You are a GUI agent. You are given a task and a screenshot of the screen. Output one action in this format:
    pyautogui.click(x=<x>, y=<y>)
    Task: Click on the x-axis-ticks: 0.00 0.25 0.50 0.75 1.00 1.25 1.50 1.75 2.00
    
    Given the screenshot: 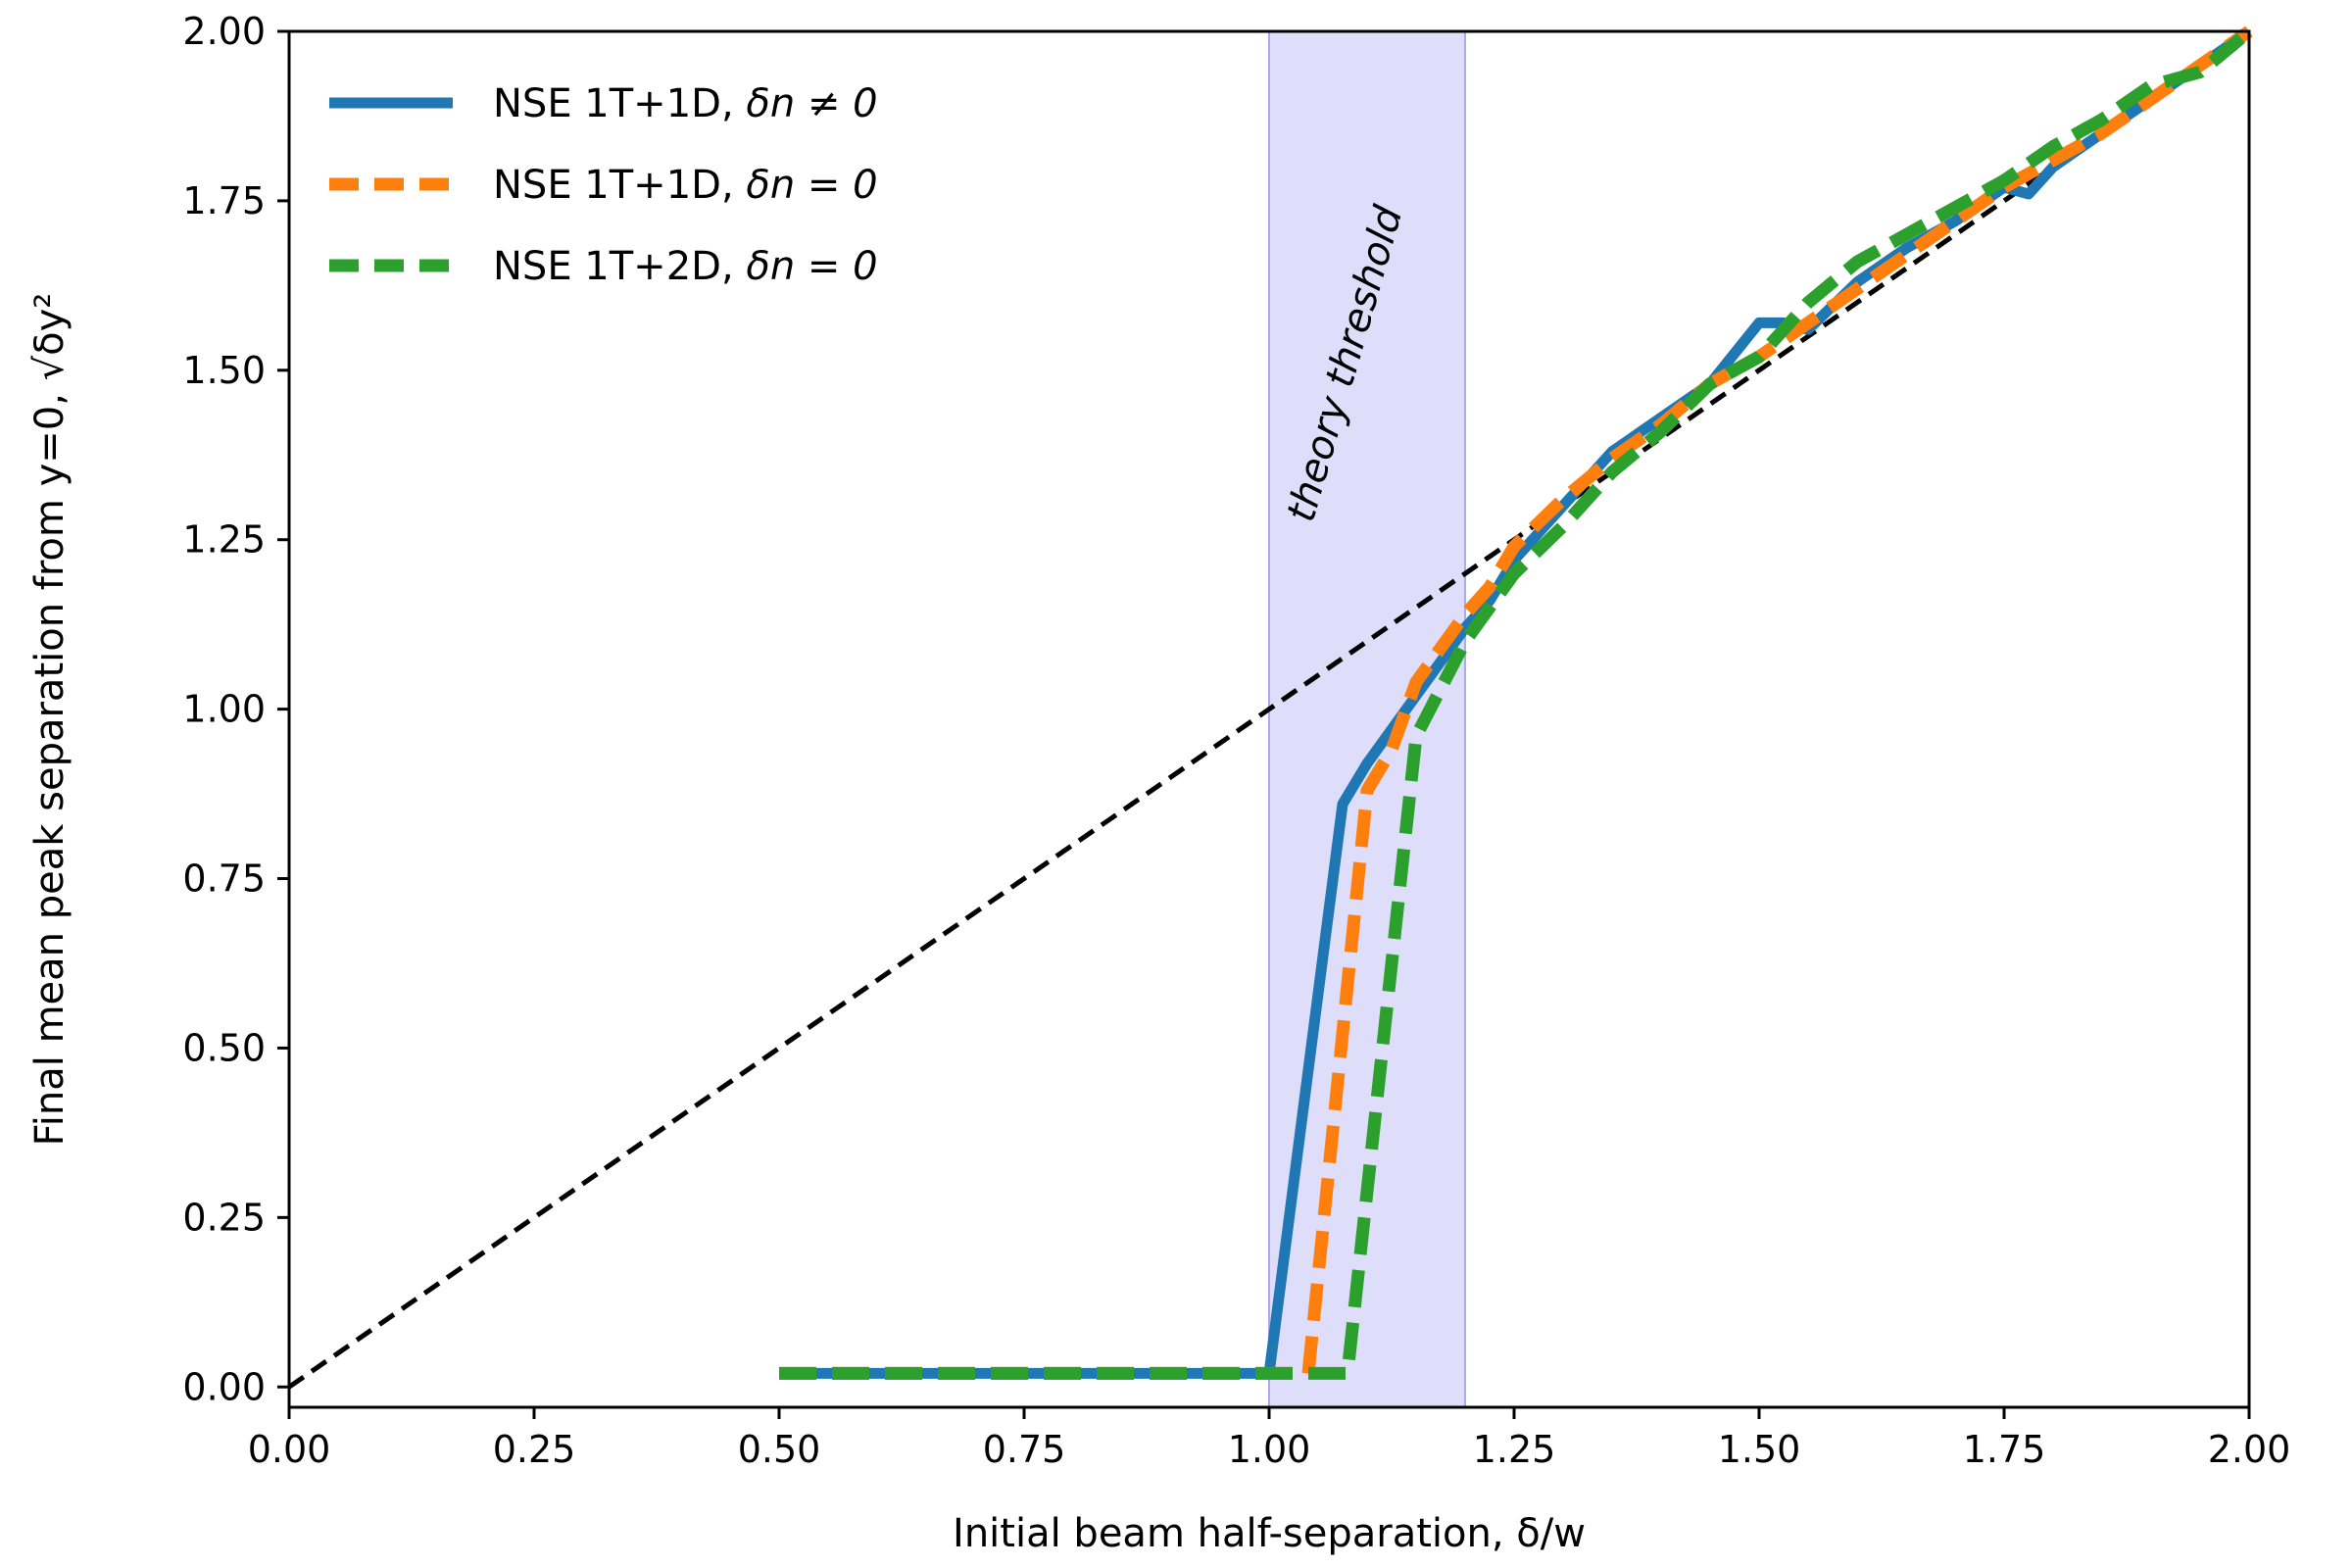 What is the action you would take?
    pyautogui.click(x=1269, y=1439)
    